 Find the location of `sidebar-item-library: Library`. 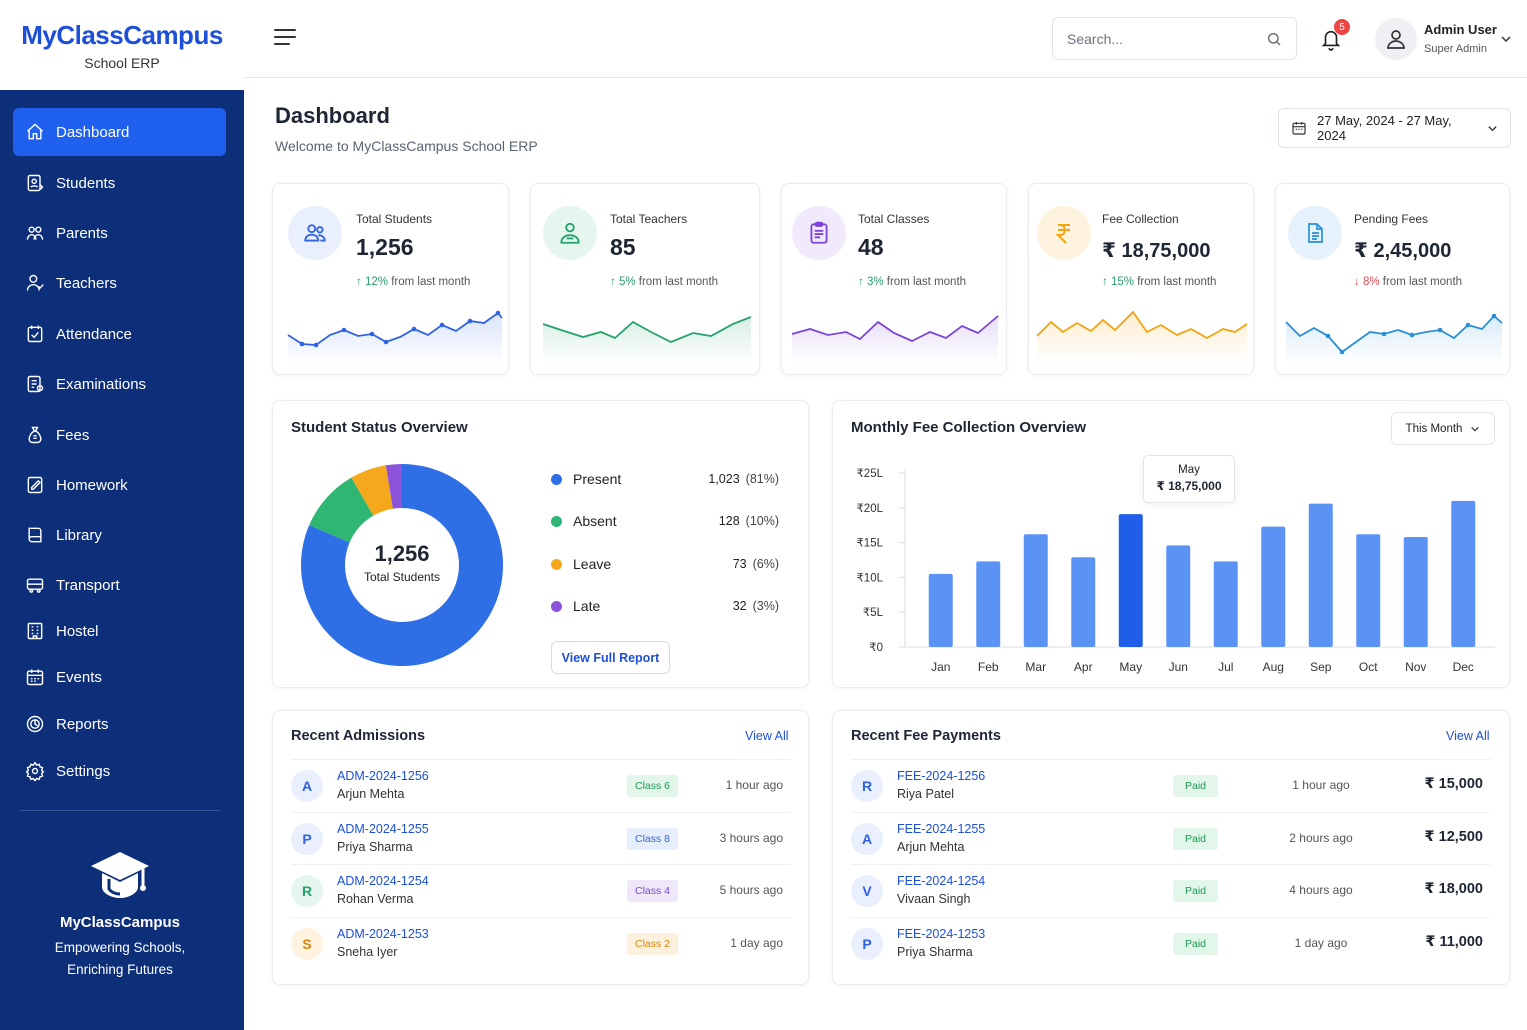

sidebar-item-library: Library is located at coordinates (119, 535).